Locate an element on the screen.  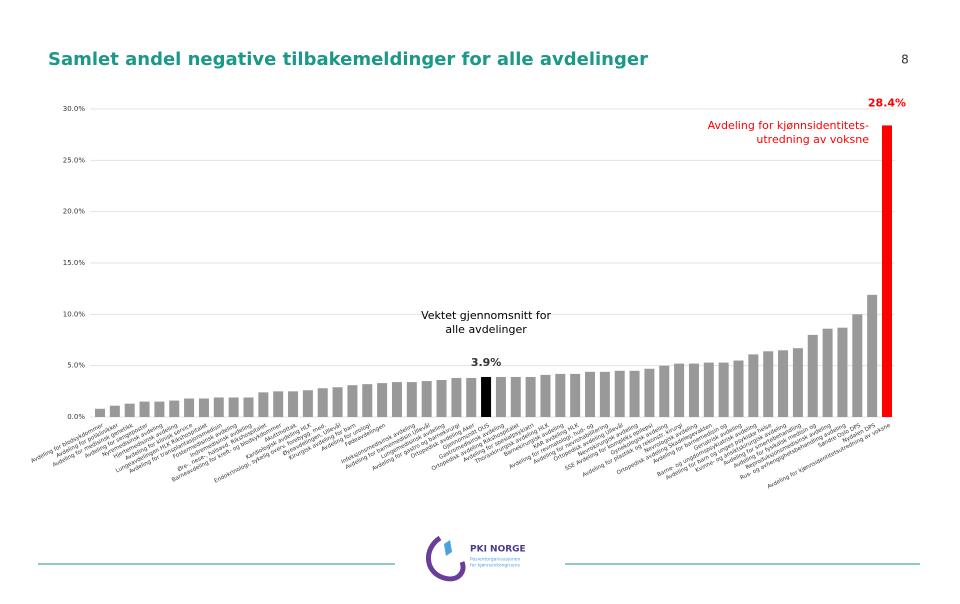
y-tick-label: 15.0% is located at coordinates (74, 263).